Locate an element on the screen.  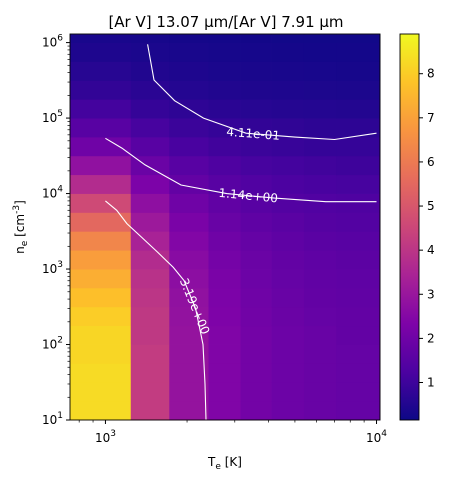
x-axis-ticks: 103 104 is located at coordinates (232, 432).